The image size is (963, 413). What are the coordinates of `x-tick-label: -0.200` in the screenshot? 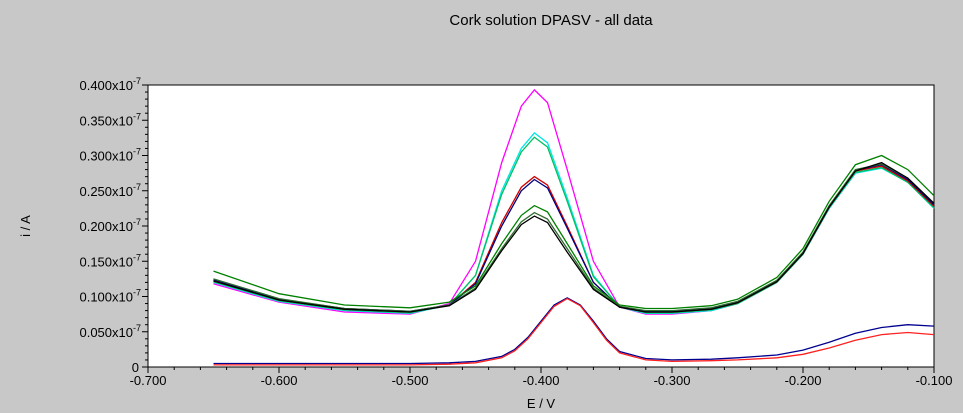 It's located at (803, 380).